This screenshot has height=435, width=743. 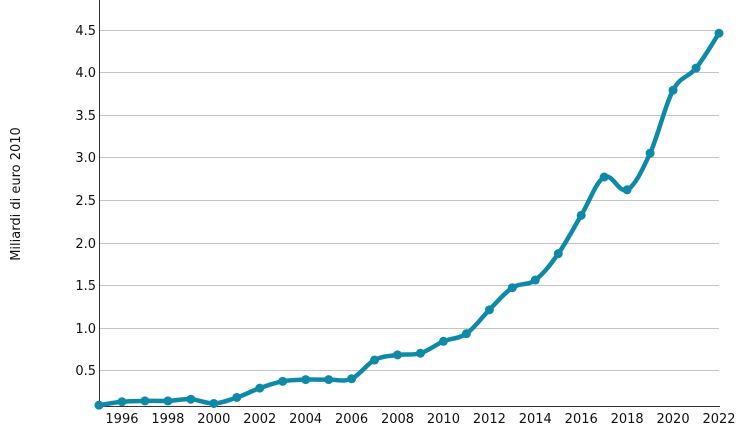 What do you see at coordinates (535, 419) in the screenshot?
I see `x-tick-label: 2014` at bounding box center [535, 419].